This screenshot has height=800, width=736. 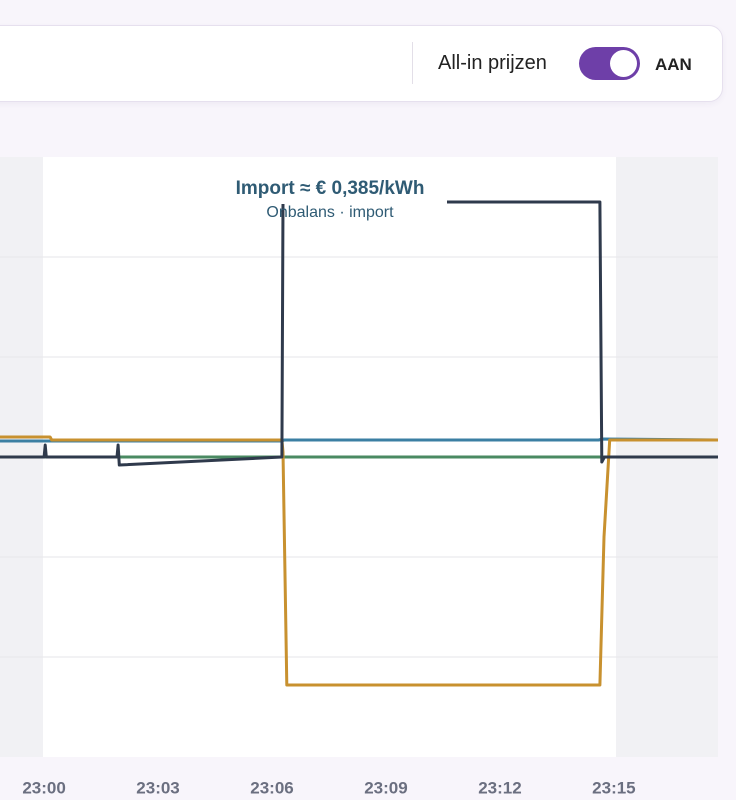 I want to click on separator, so click(x=412, y=63).